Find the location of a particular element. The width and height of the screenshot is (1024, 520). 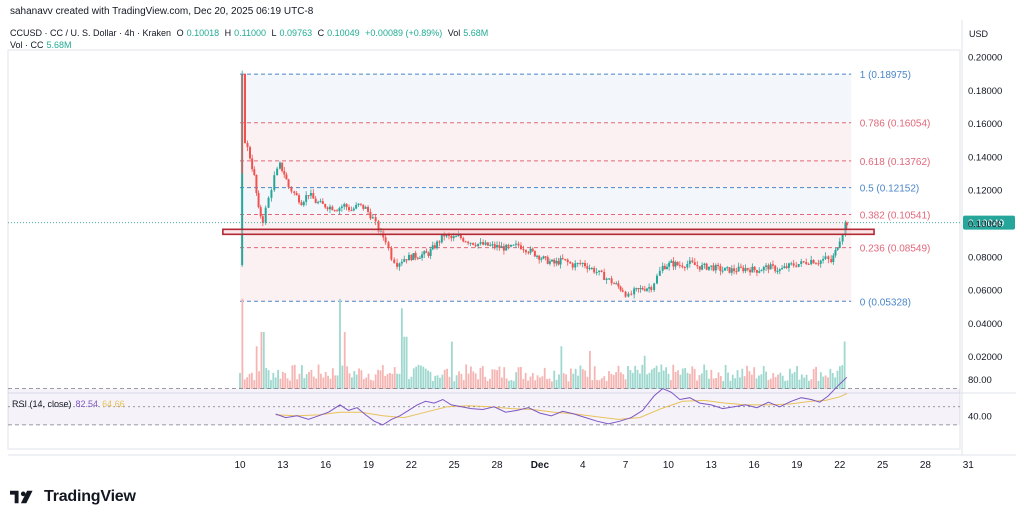

time-tick-label: 25 is located at coordinates (883, 465).